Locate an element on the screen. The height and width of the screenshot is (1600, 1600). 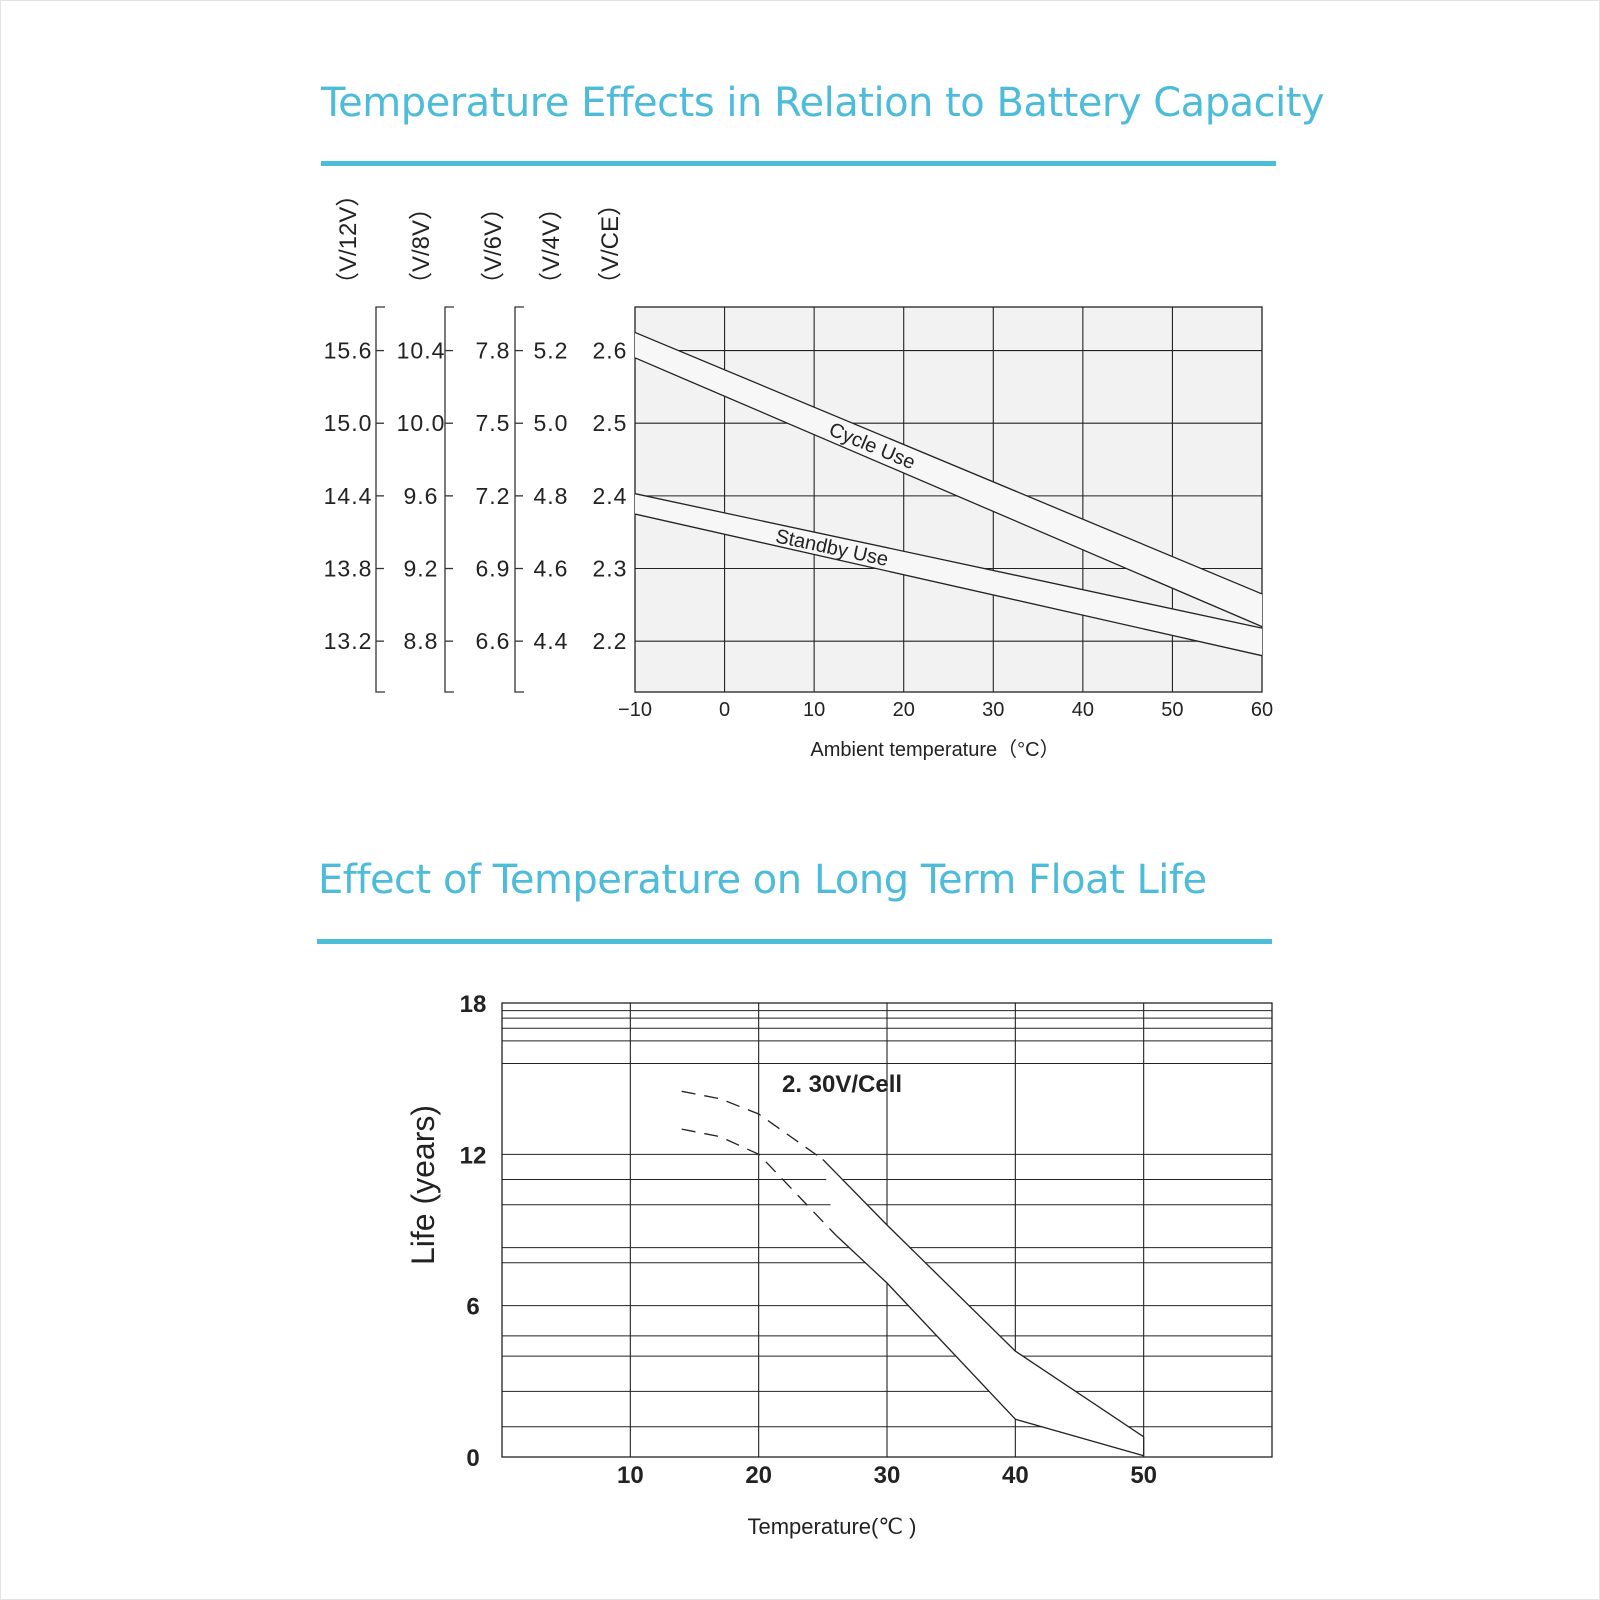
x-tick-label: 0 is located at coordinates (724, 710).